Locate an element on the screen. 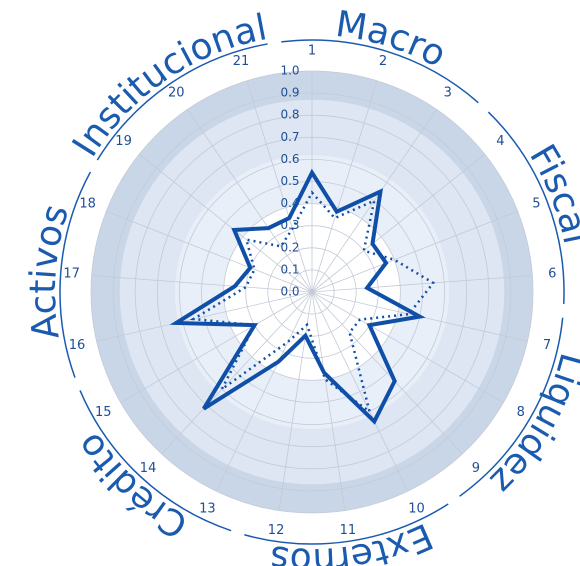 This screenshot has width=580, height=566. axis-label: 2 is located at coordinates (383, 61).